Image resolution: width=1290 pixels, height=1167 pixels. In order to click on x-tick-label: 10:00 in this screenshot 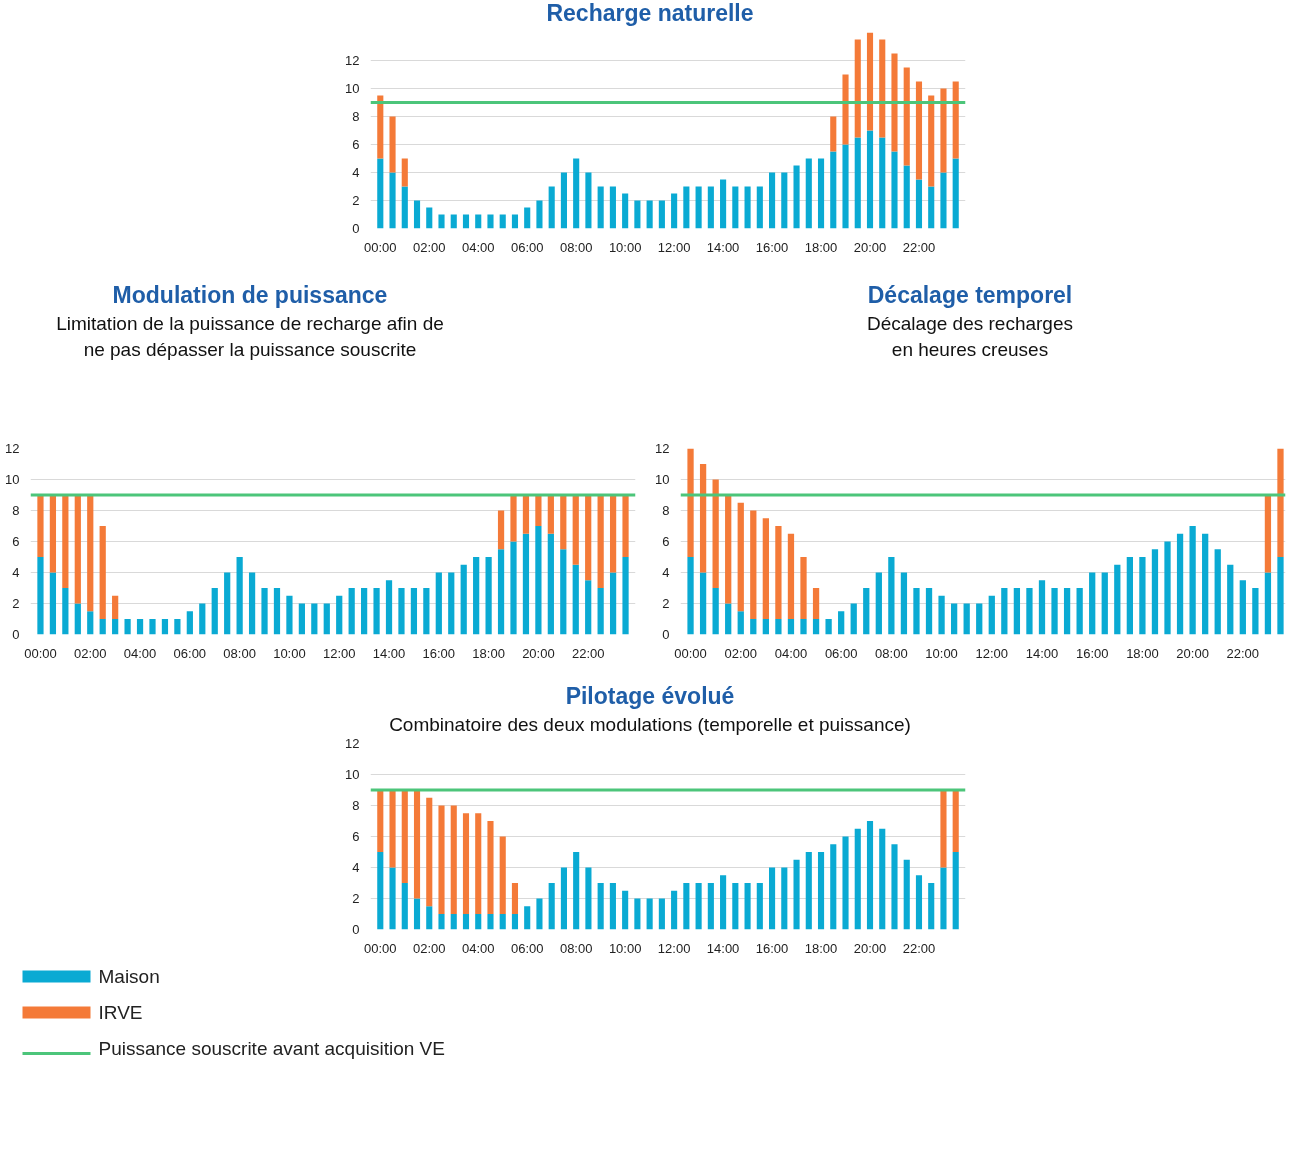, I will do `click(625, 247)`.